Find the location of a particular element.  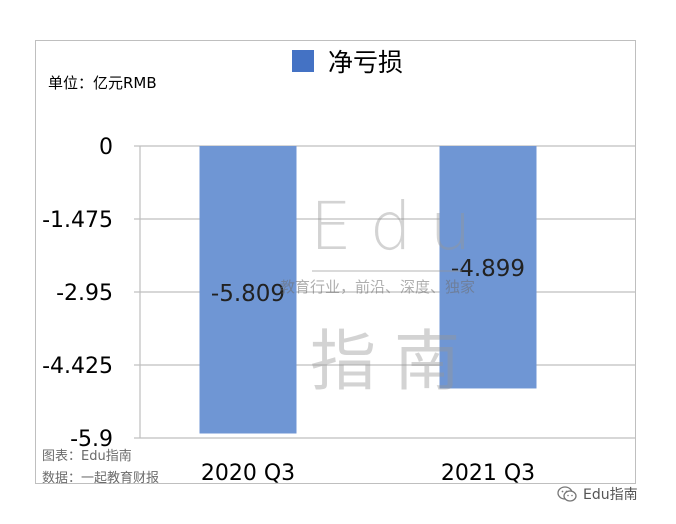

watermark-logo-bottom: 指南 is located at coordinates (394, 361).